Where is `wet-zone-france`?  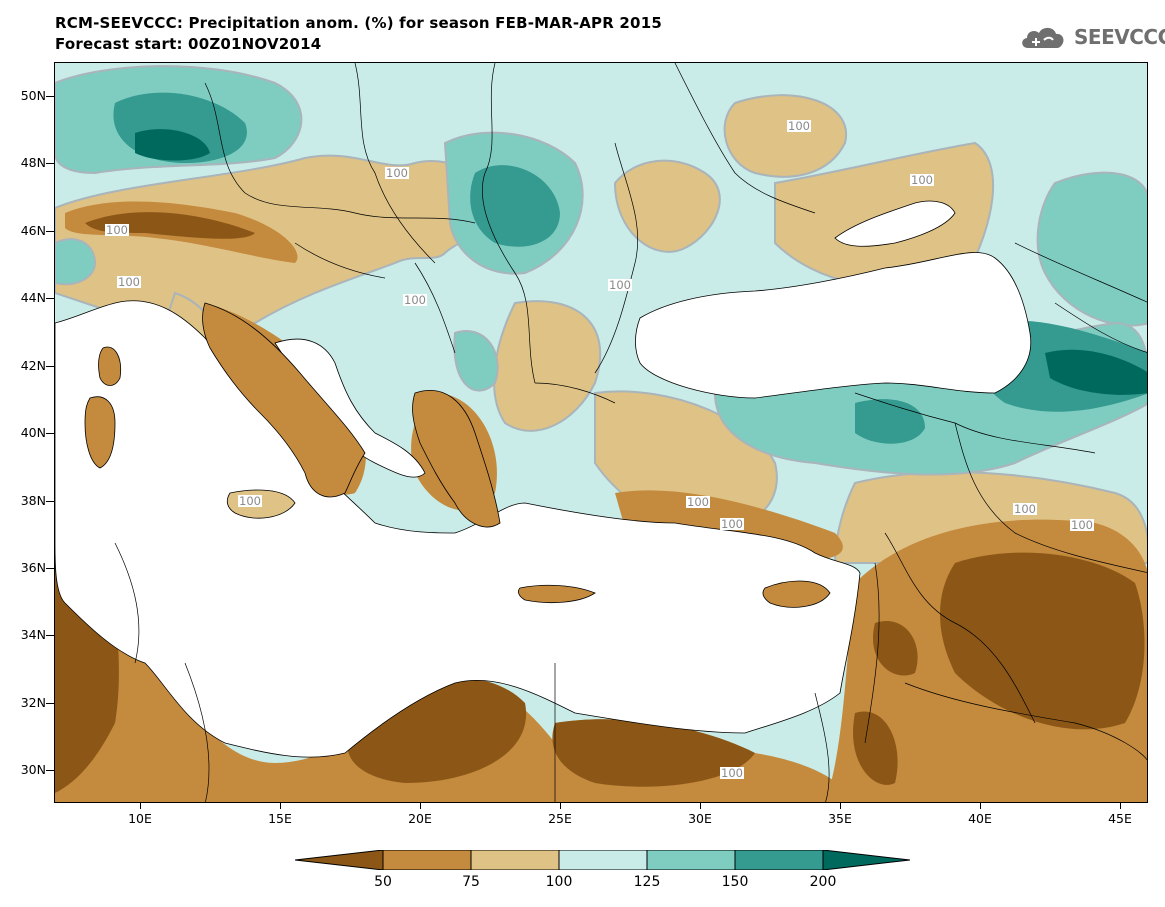
wet-zone-france is located at coordinates (76, 262).